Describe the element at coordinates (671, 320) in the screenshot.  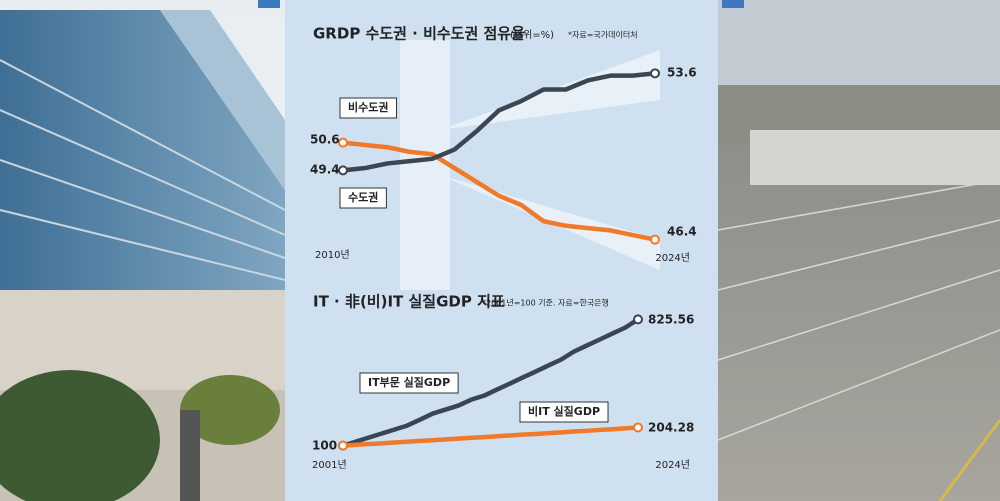
I see `value-label: 825.56` at that location.